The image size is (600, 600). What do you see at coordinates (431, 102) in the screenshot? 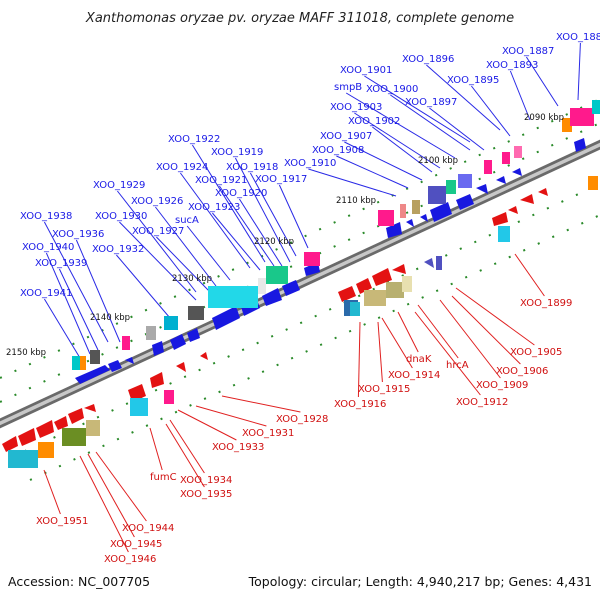
I see `gene-label: XOO_1897` at bounding box center [431, 102].